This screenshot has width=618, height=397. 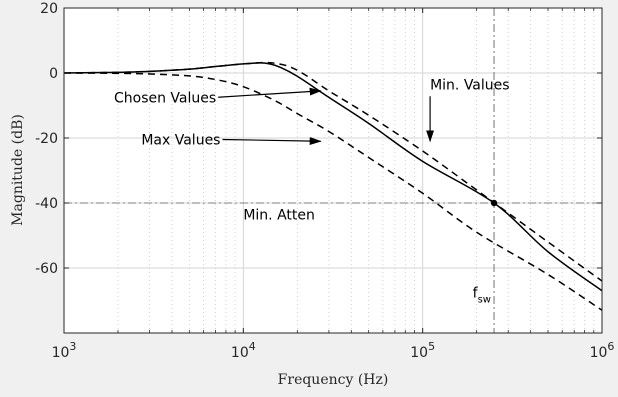 What do you see at coordinates (46, 269) in the screenshot?
I see `y-tick-label: -60` at bounding box center [46, 269].